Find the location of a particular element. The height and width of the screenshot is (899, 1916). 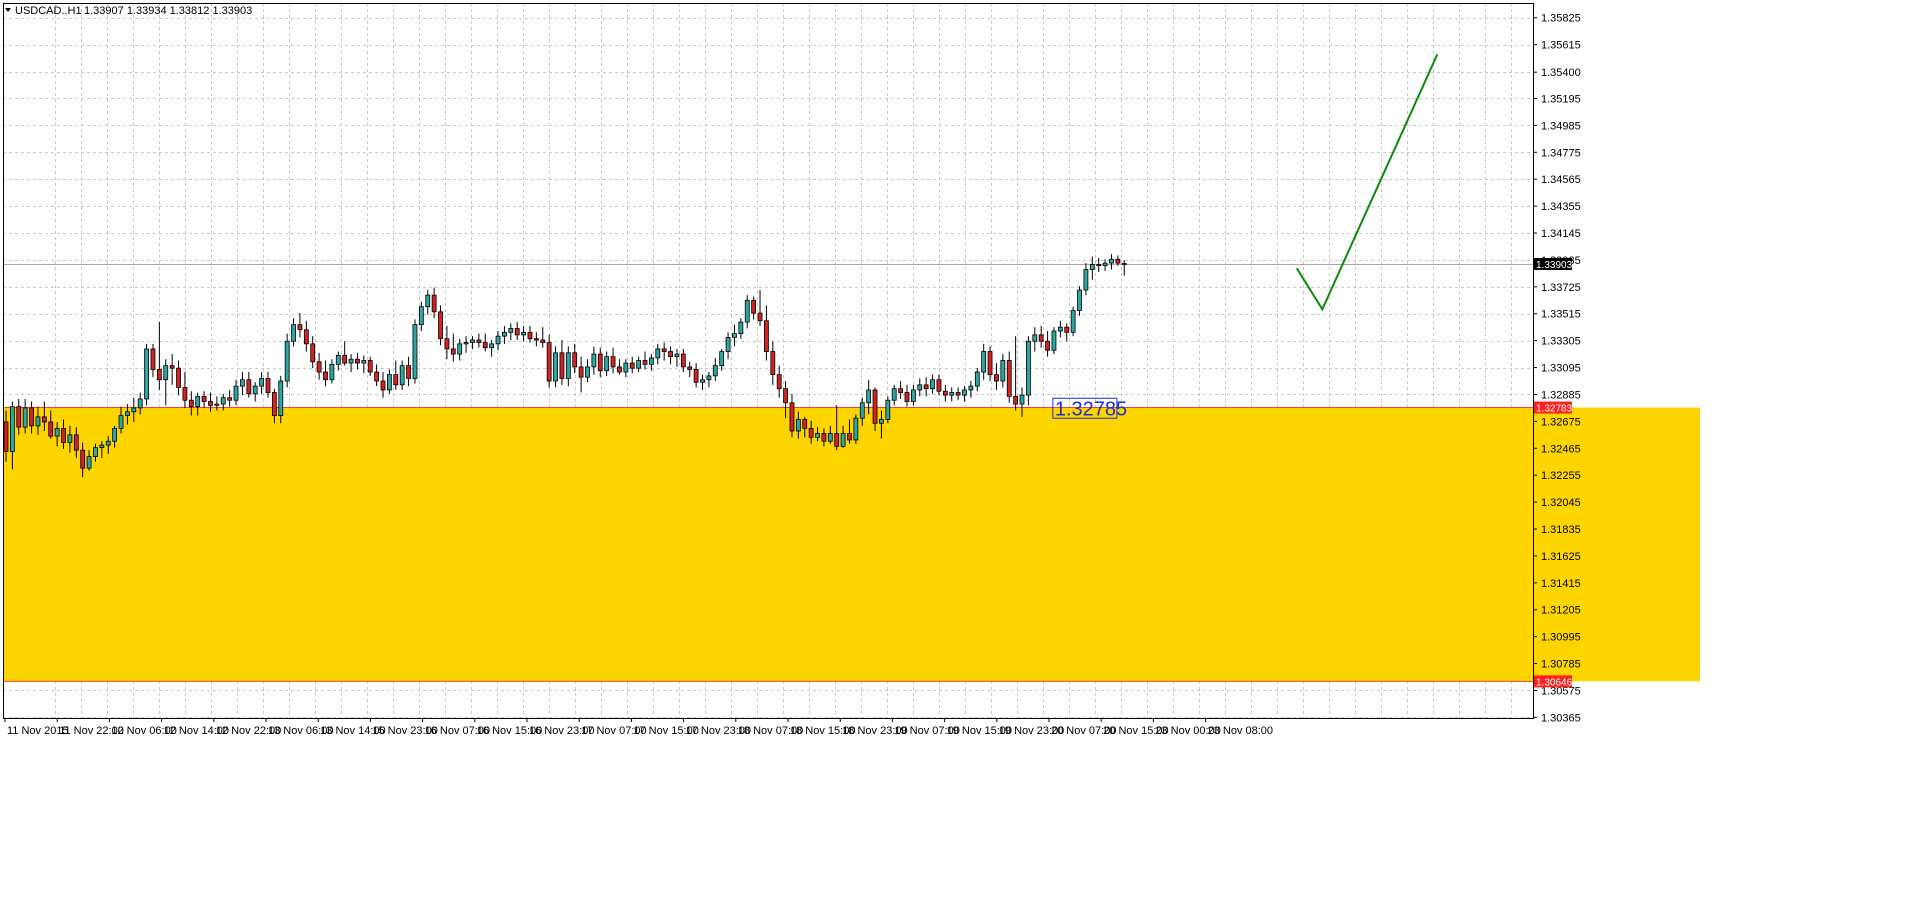

projection-path is located at coordinates (1367, 182).